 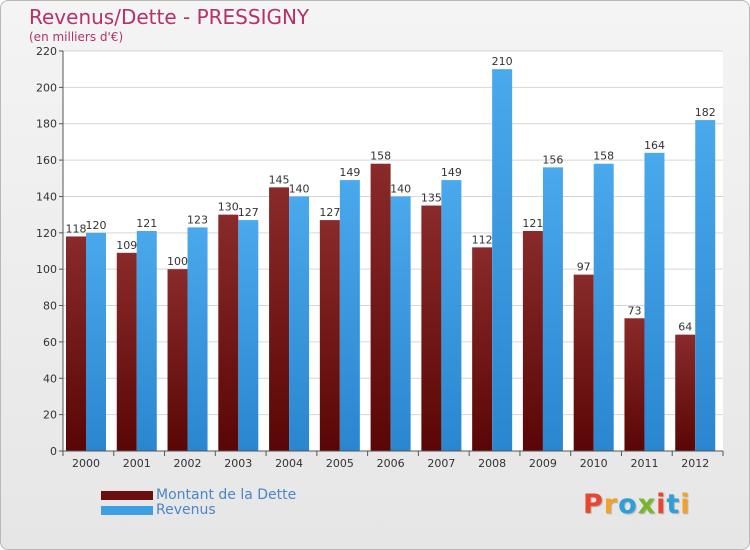 What do you see at coordinates (705, 112) in the screenshot?
I see `bar-value-label: 182` at bounding box center [705, 112].